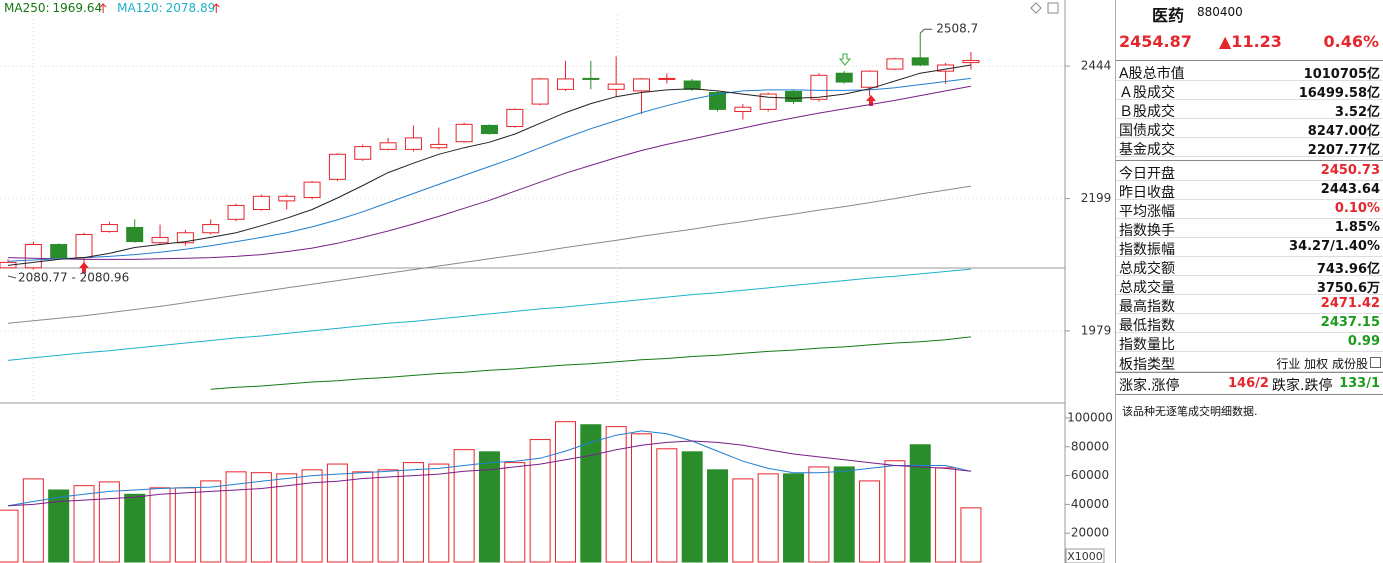 The height and width of the screenshot is (563, 1383). I want to click on row-value: 3750.6万, so click(1348, 288).